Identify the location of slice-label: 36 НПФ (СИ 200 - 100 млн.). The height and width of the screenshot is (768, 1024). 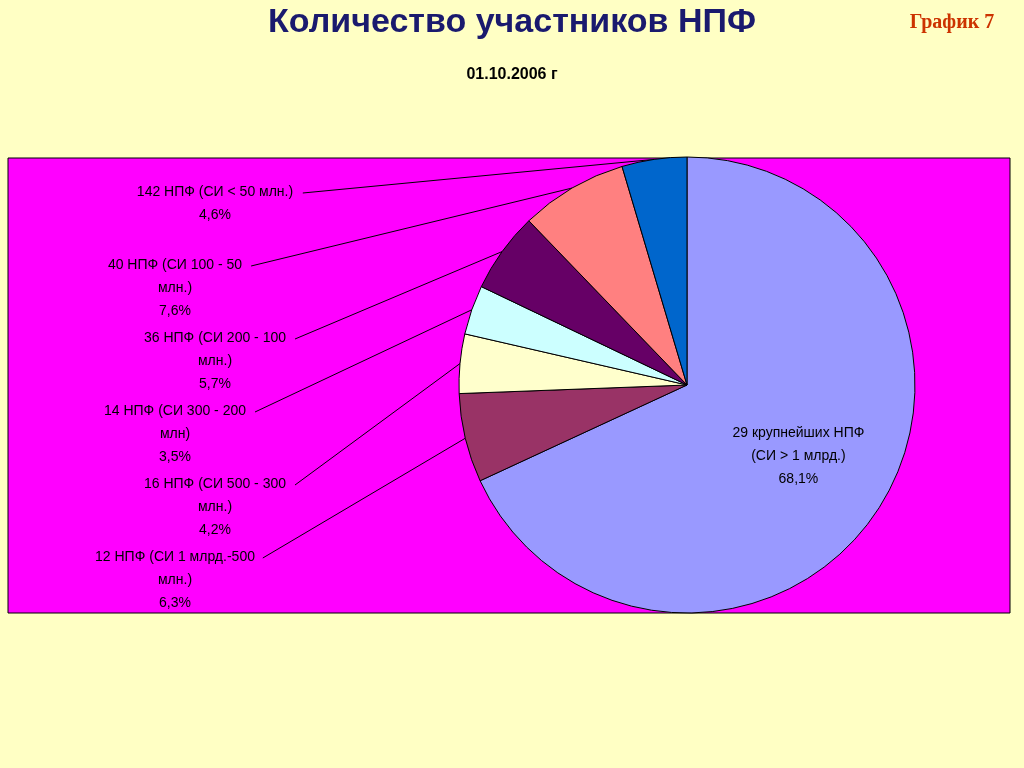
(215, 348).